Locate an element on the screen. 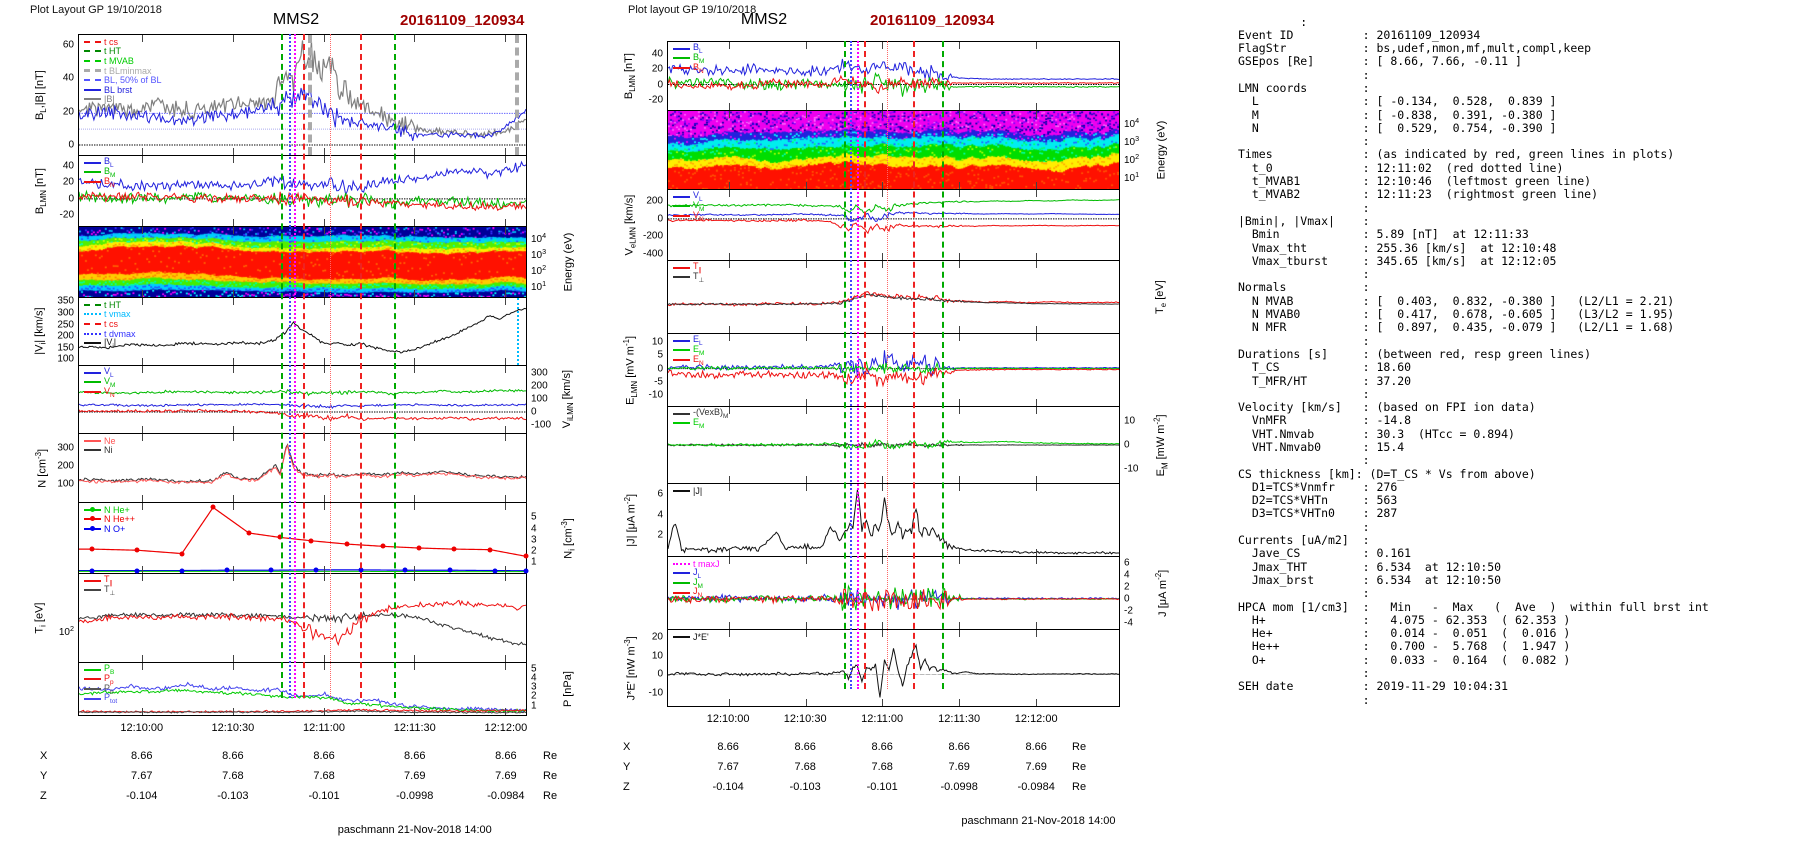 This screenshot has height=841, width=1804. series-t- is located at coordinates (302, 622).